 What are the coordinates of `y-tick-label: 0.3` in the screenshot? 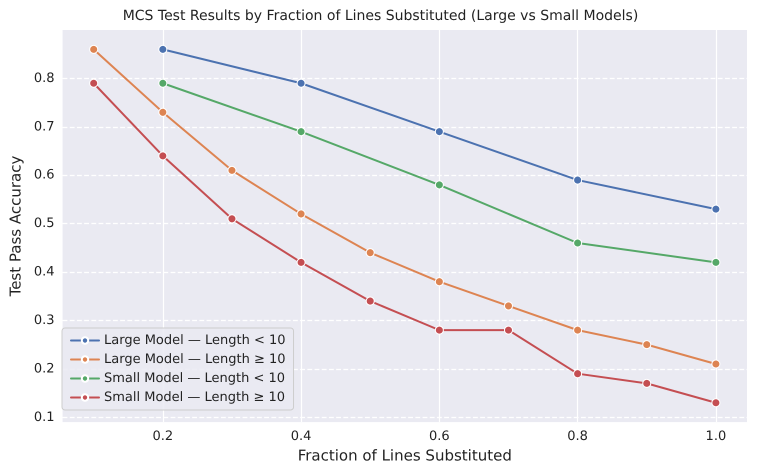 It's located at (44, 320).